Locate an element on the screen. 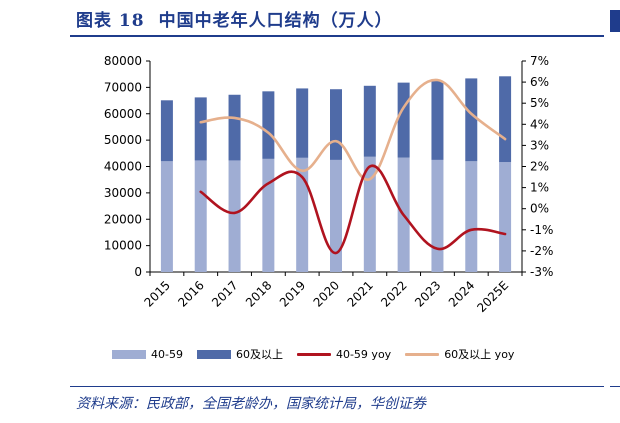  x-tick-label: 2022 is located at coordinates (393, 293).